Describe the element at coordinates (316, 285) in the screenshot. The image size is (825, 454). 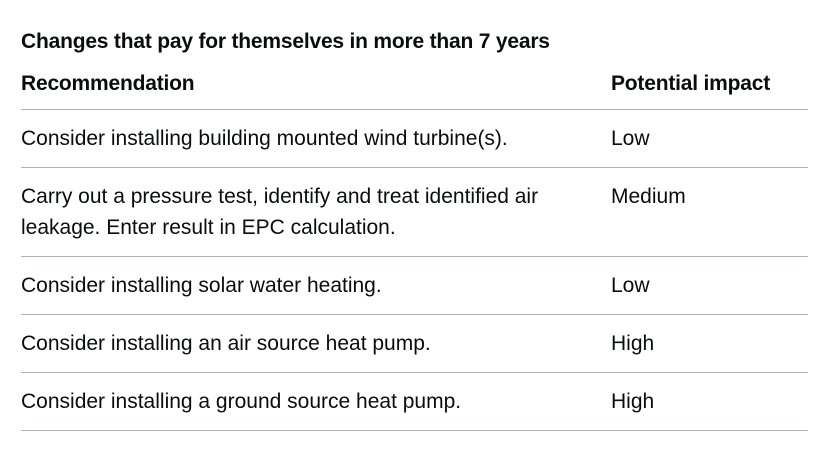
I see `recommendation-cell: Consider installing solar water heating.` at that location.